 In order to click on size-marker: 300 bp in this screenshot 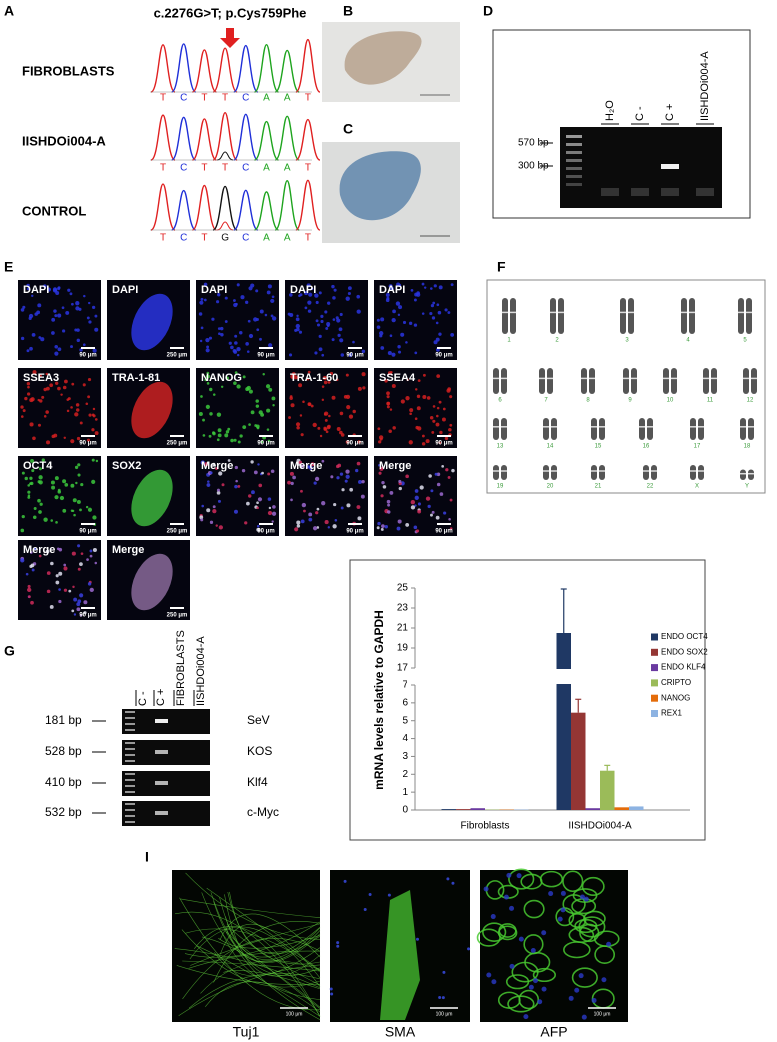, I will do `click(533, 166)`.